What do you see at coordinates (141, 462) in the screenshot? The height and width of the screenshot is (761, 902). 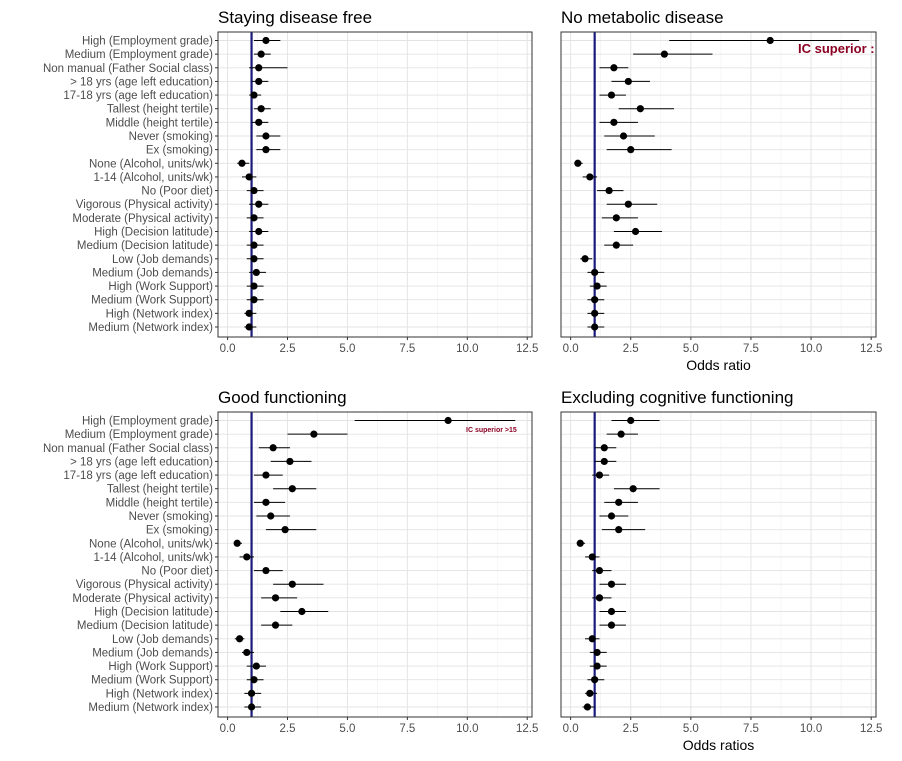 I see `y-tick-label: > 18 yrs (age left education)` at bounding box center [141, 462].